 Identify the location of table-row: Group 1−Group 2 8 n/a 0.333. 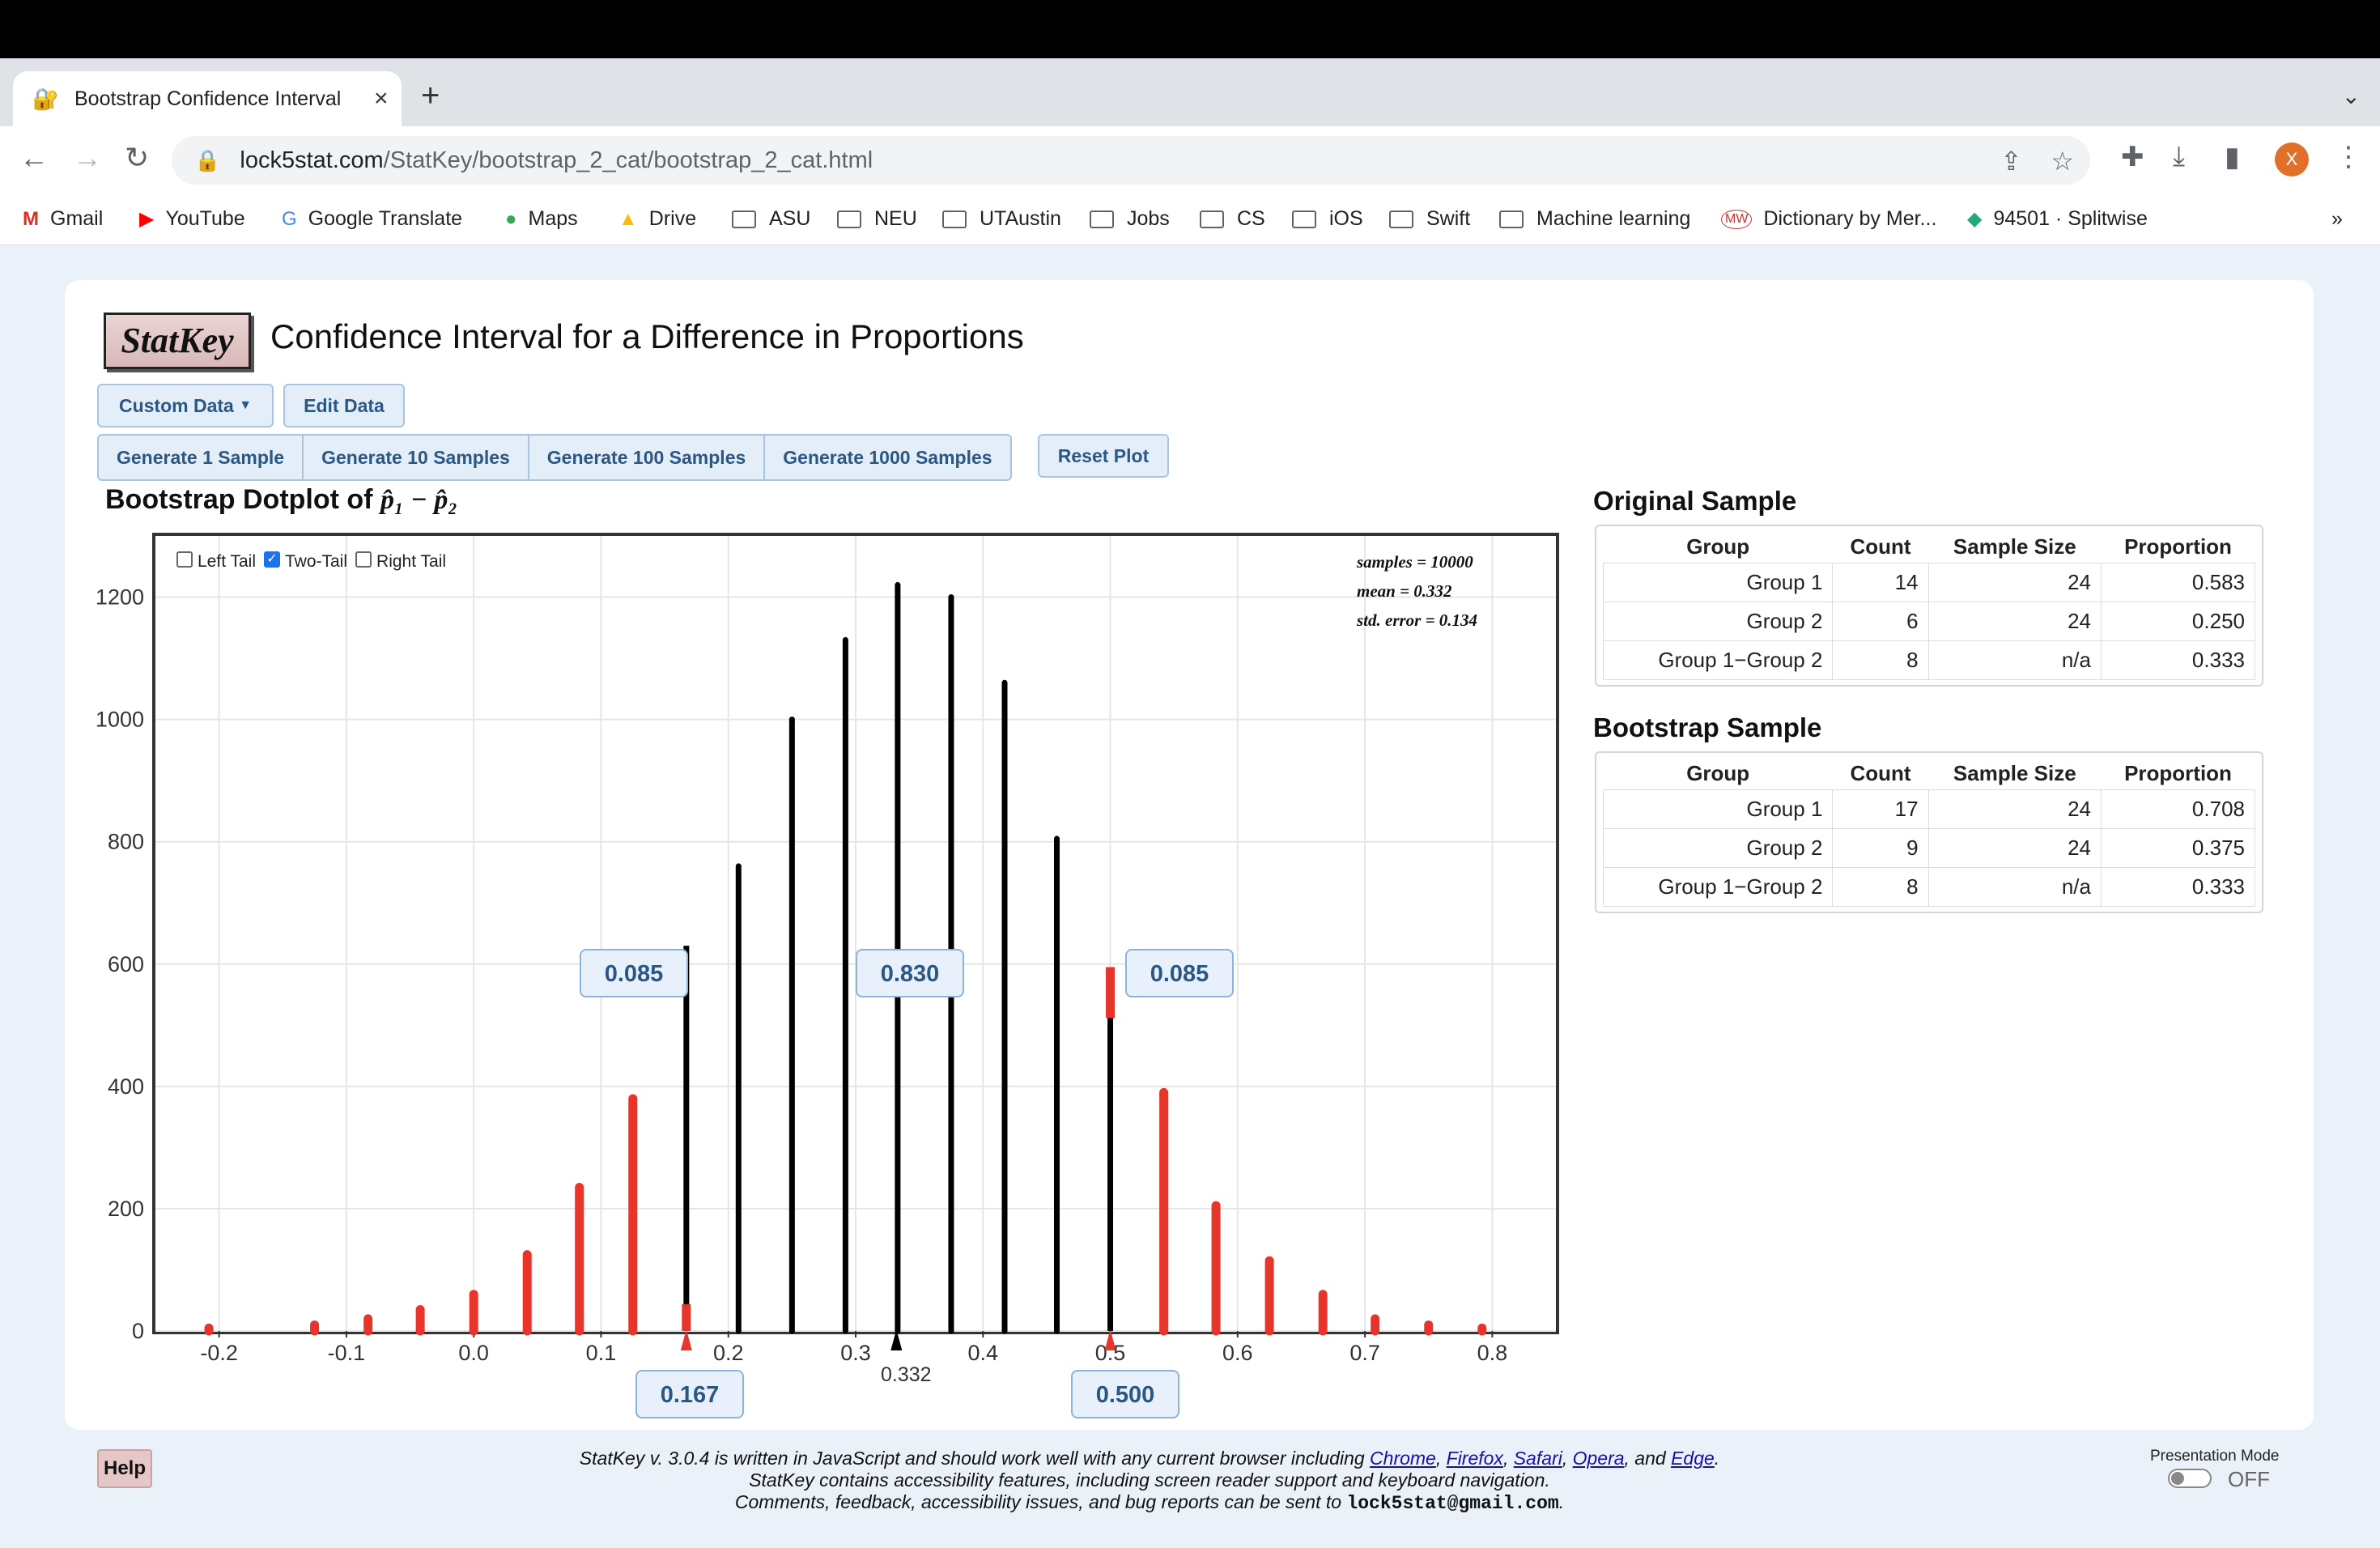
(1929, 887).